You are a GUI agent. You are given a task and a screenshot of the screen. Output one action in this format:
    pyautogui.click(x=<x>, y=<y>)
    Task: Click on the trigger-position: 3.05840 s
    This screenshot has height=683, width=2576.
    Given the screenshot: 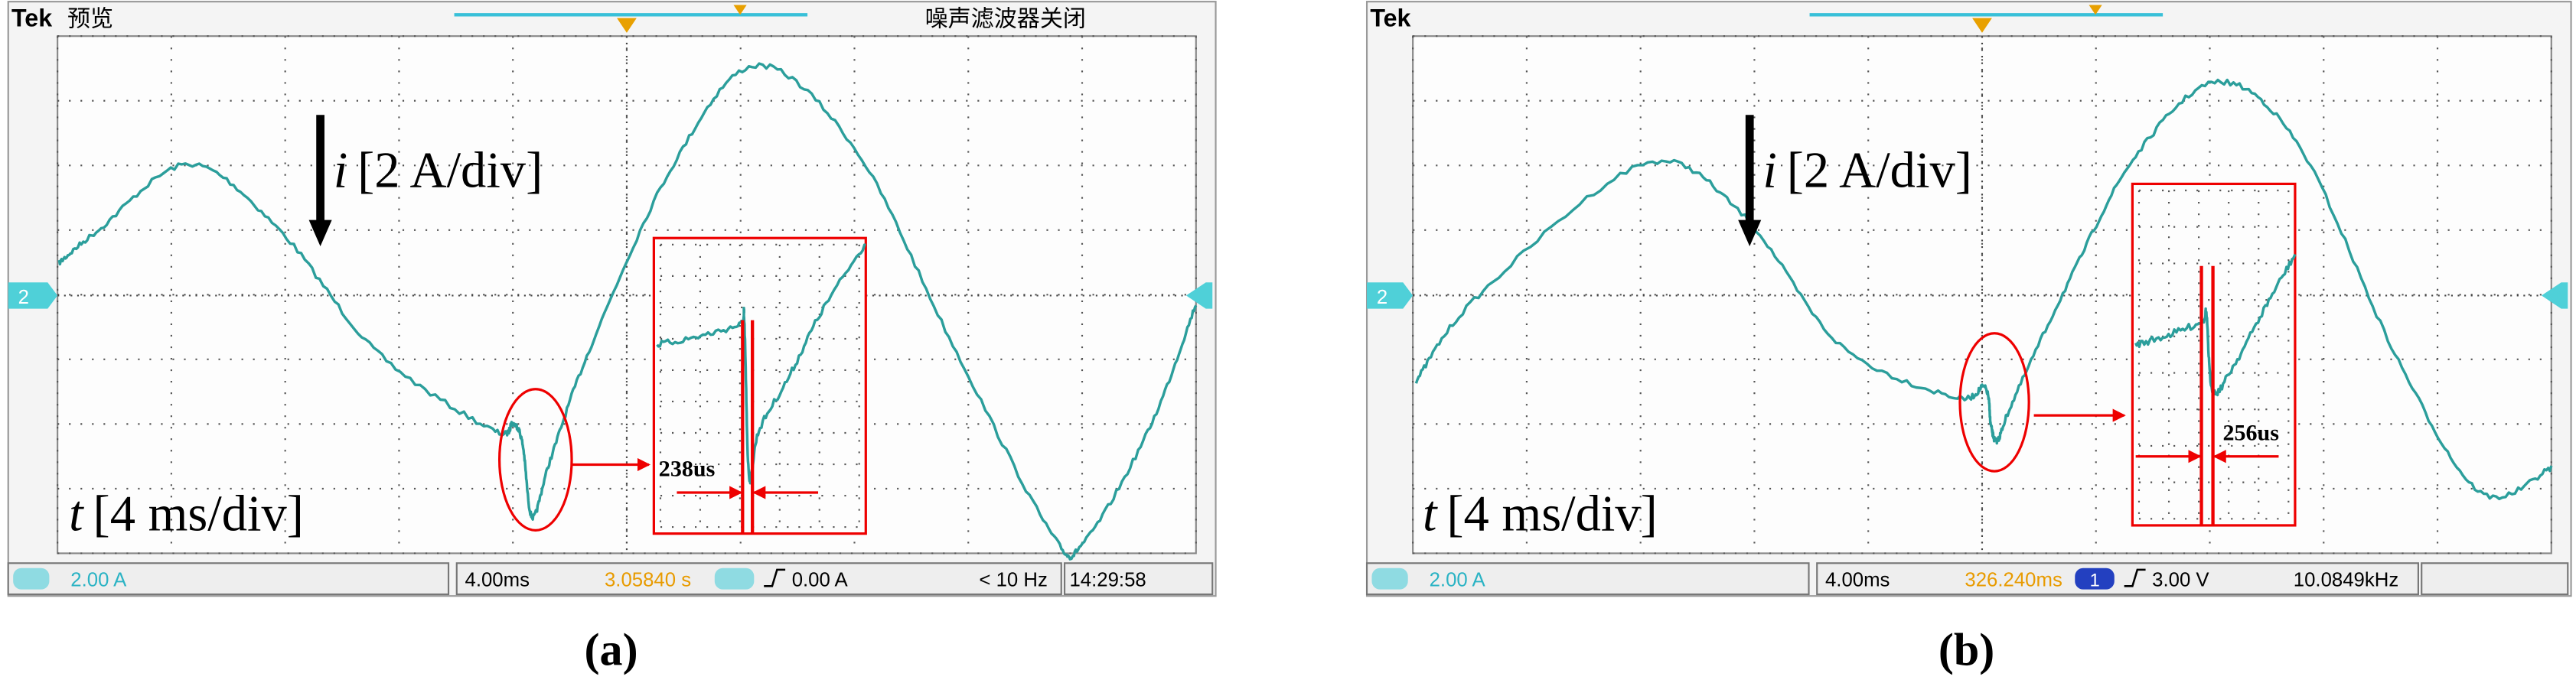 What is the action you would take?
    pyautogui.click(x=648, y=579)
    